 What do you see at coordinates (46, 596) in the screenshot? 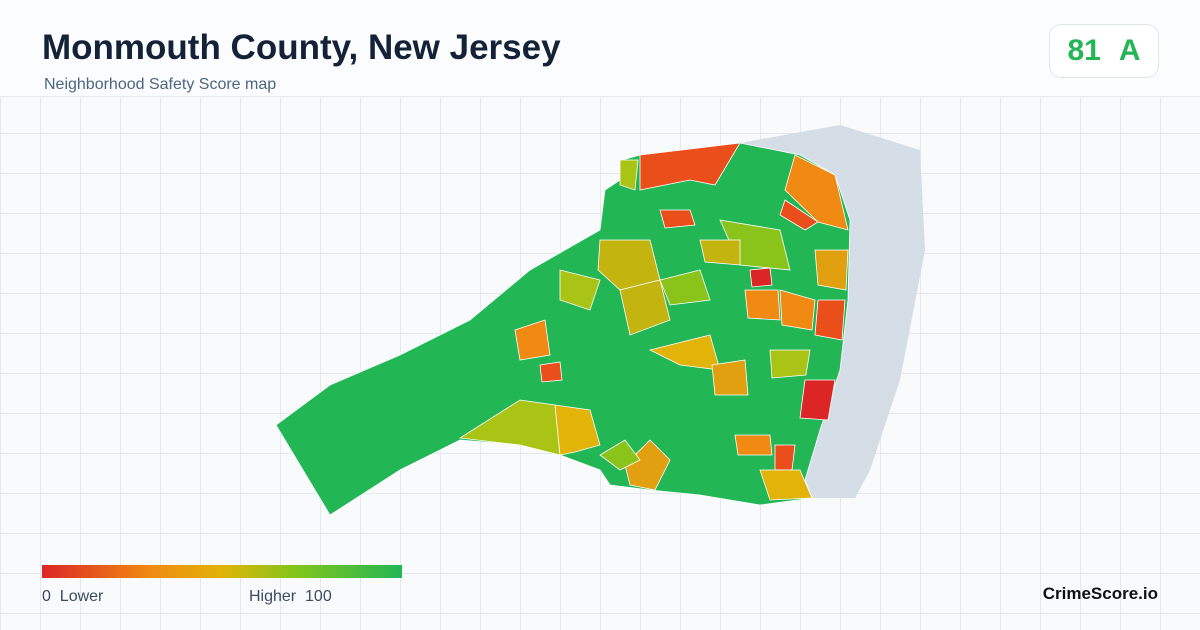
I see `legend-min: 0` at bounding box center [46, 596].